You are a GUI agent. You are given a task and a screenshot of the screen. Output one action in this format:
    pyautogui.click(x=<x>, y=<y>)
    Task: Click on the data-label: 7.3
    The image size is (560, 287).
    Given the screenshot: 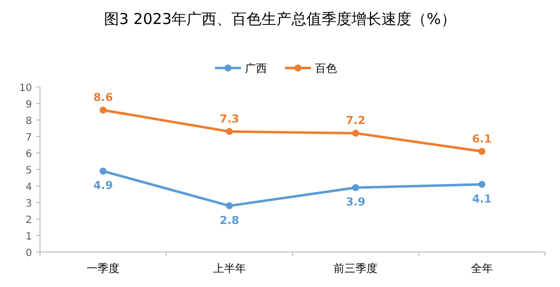 What is the action you would take?
    pyautogui.click(x=230, y=119)
    